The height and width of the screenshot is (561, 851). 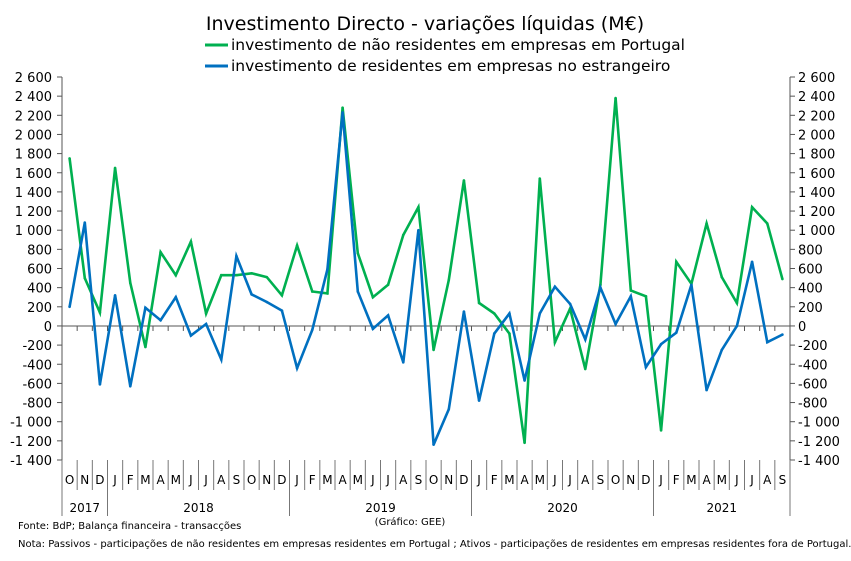 What do you see at coordinates (39, 308) in the screenshot?
I see `y-tick-label-left: 200` at bounding box center [39, 308].